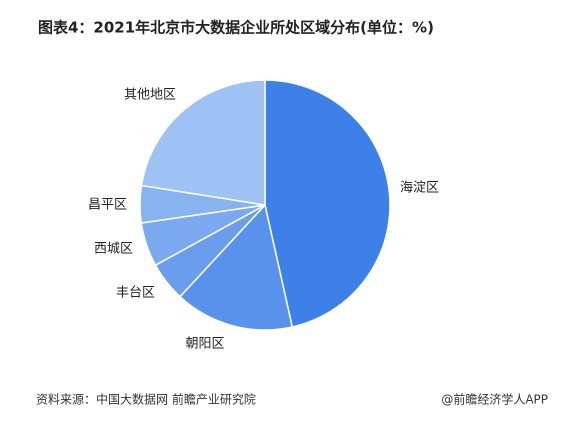 Image resolution: width=582 pixels, height=426 pixels. What do you see at coordinates (150, 95) in the screenshot?
I see `slice-label: 其他地区` at bounding box center [150, 95].